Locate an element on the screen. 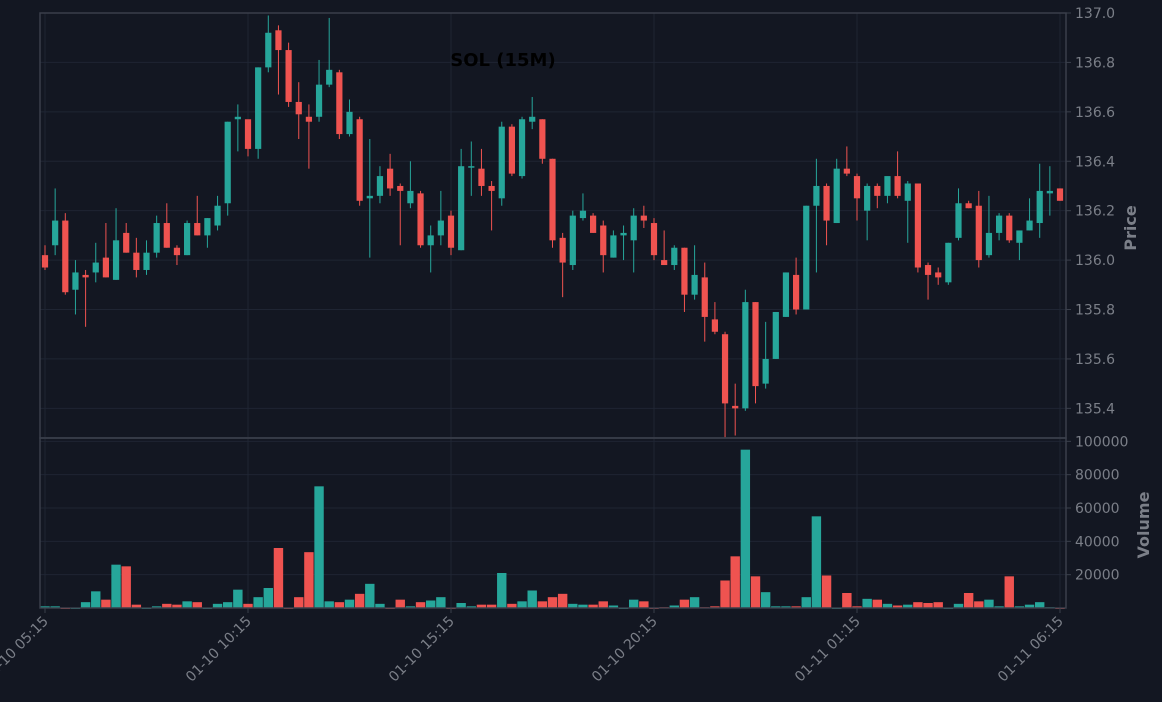  time-tick-label: 01-10 05:15 is located at coordinates (26, 650).